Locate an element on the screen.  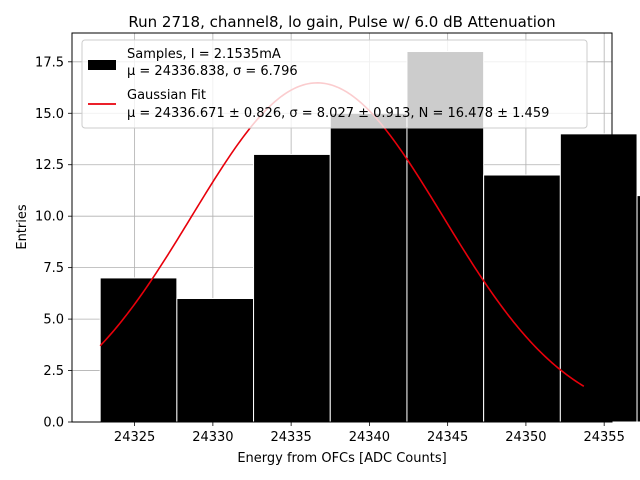
y-tick-label: 12.5 is located at coordinates (49, 165).